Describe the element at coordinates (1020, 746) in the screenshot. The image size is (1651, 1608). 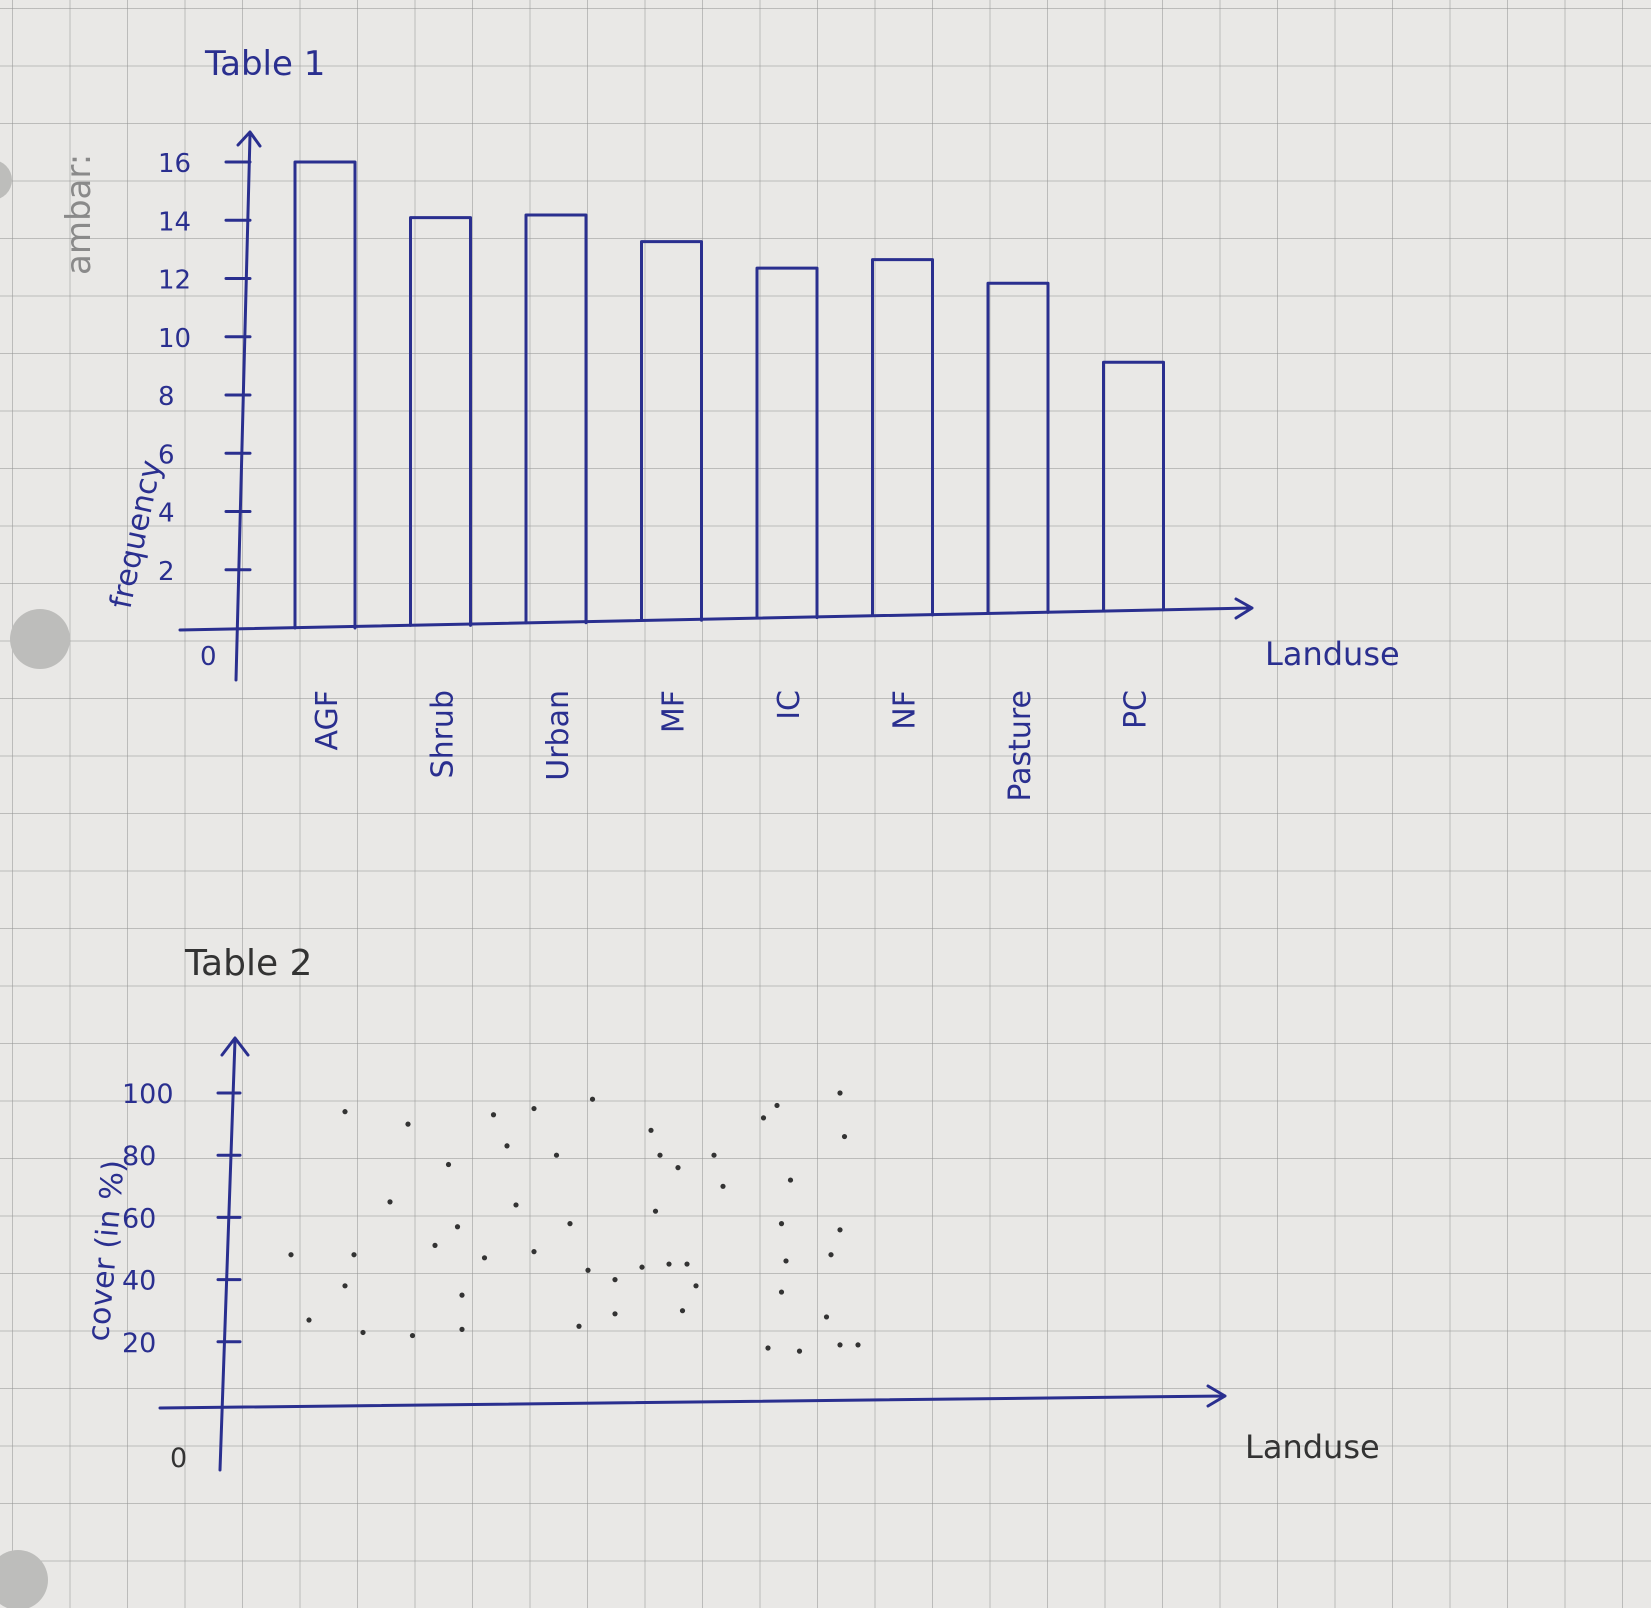
I see `chart1-category-label: Pasture` at that location.